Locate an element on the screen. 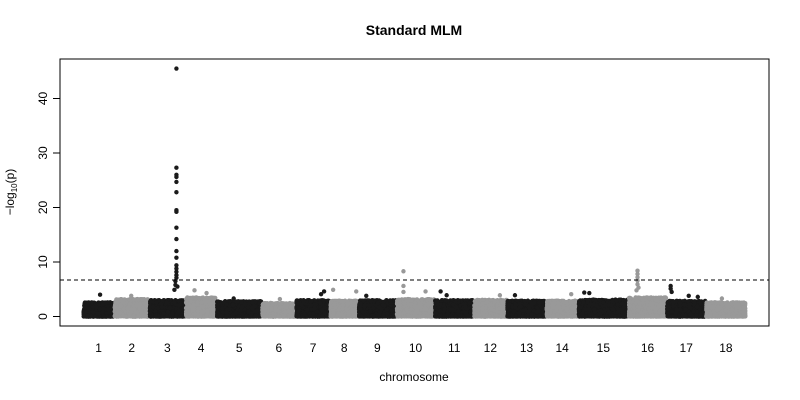 The width and height of the screenshot is (800, 400). chromosome-2-points is located at coordinates (131, 306).